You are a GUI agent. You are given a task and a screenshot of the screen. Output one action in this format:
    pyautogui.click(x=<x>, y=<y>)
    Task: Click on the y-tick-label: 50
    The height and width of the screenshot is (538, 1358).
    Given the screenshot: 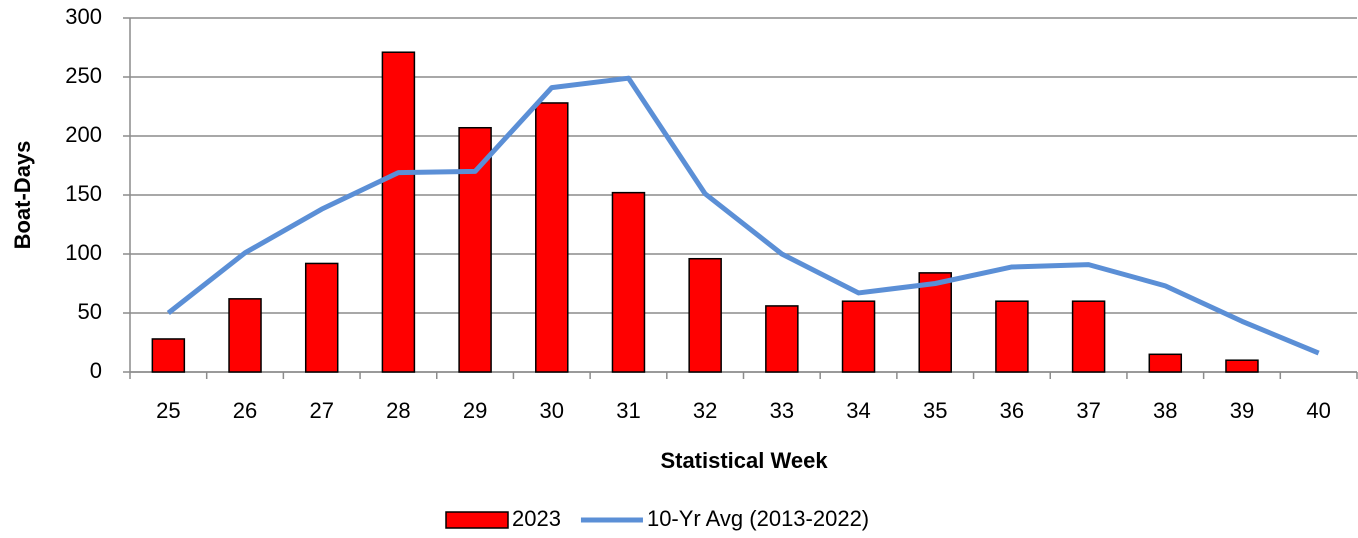 What is the action you would take?
    pyautogui.click(x=90, y=311)
    